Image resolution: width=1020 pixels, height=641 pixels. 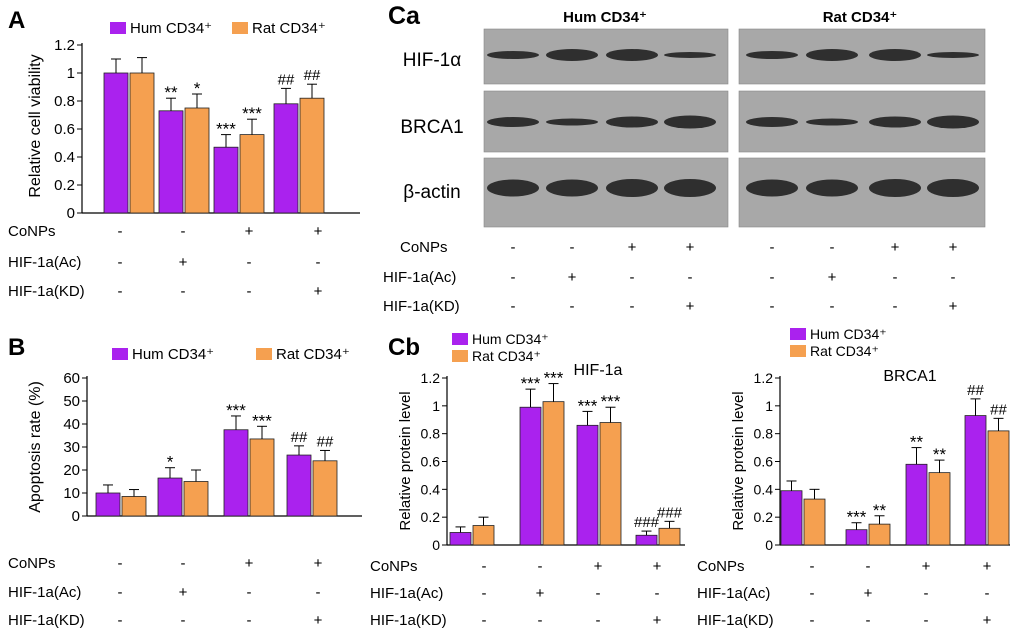 I want to click on blot-row-label-hif1a: HIF-1α, so click(x=432, y=60).